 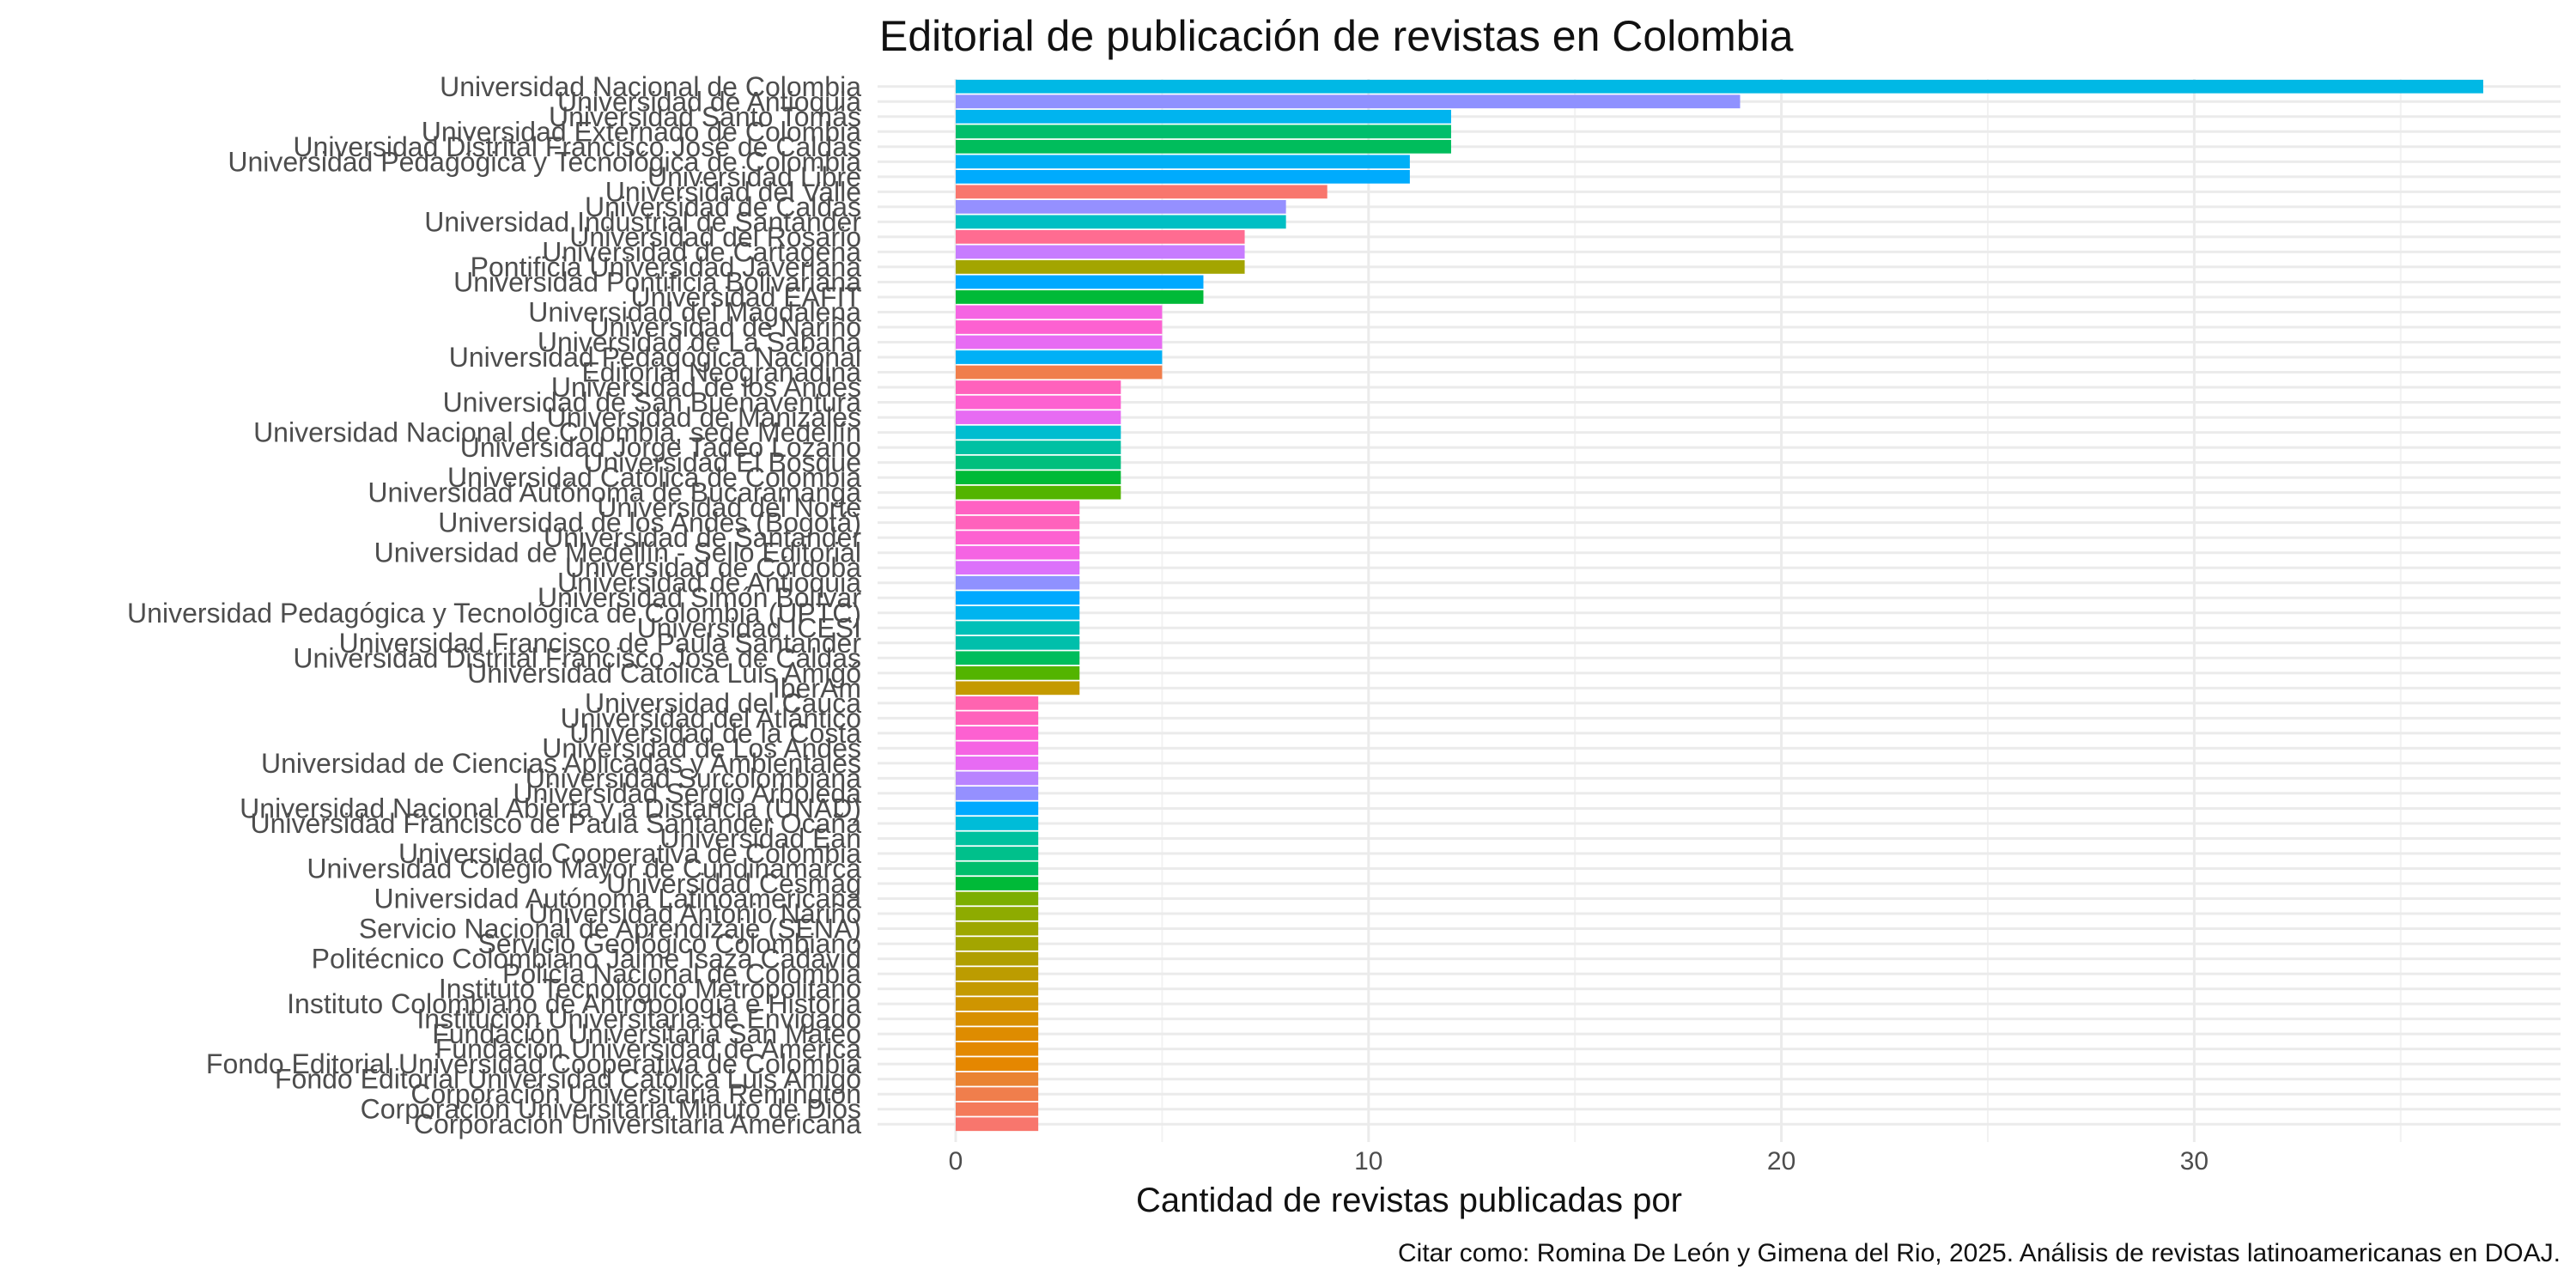 I want to click on y-tick-label: Universidad de la Costa, so click(x=715, y=733).